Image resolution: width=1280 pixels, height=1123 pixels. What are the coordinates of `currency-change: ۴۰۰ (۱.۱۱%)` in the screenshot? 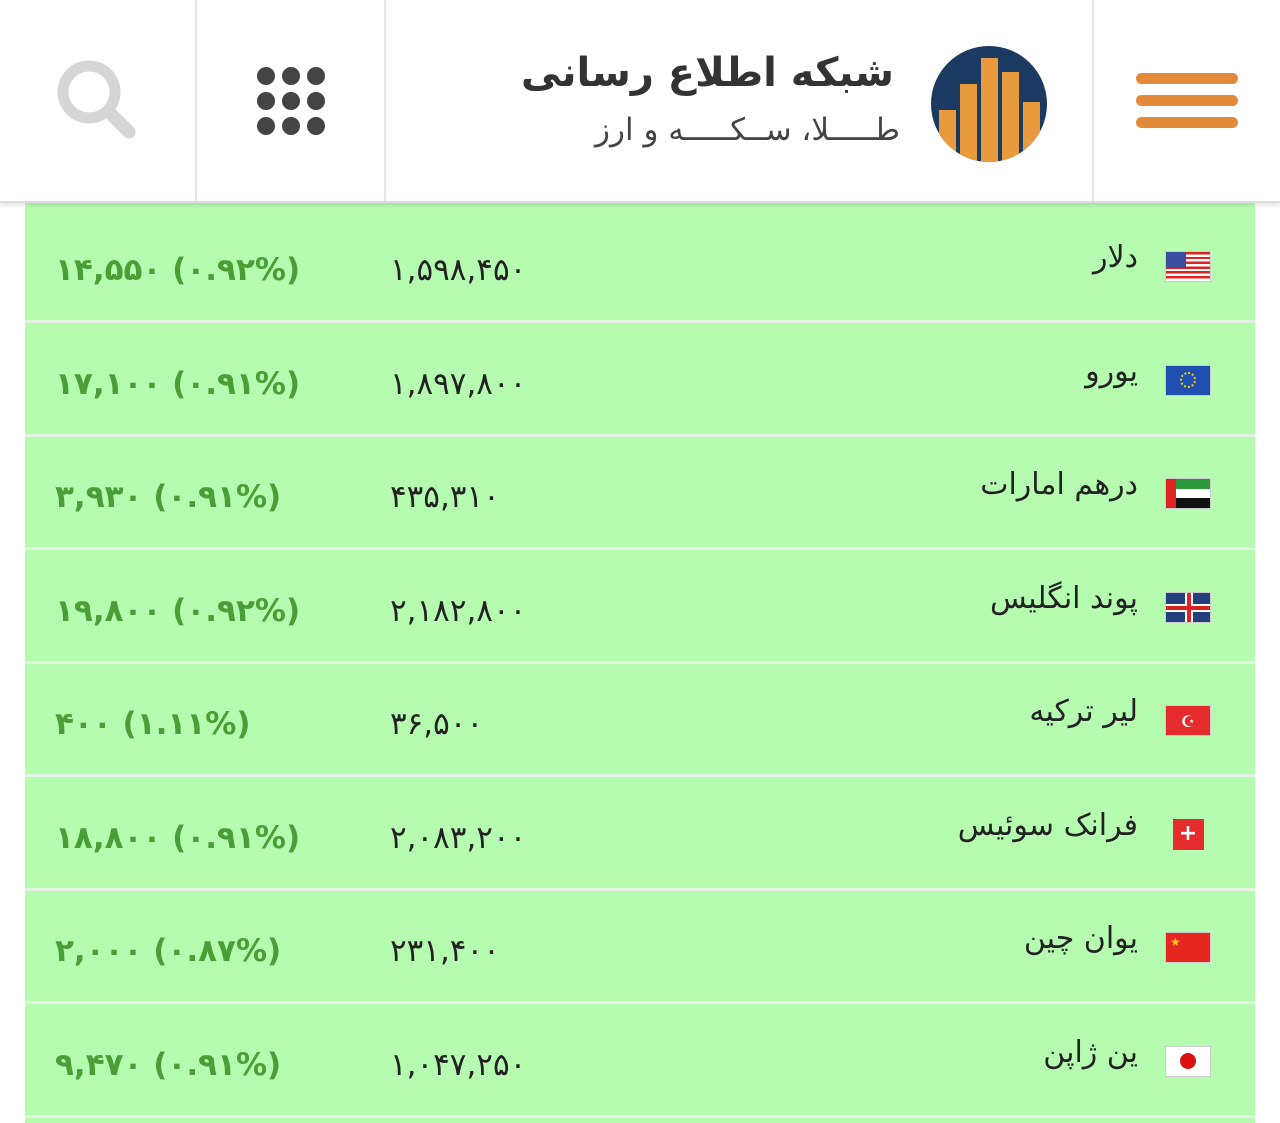 It's located at (153, 724).